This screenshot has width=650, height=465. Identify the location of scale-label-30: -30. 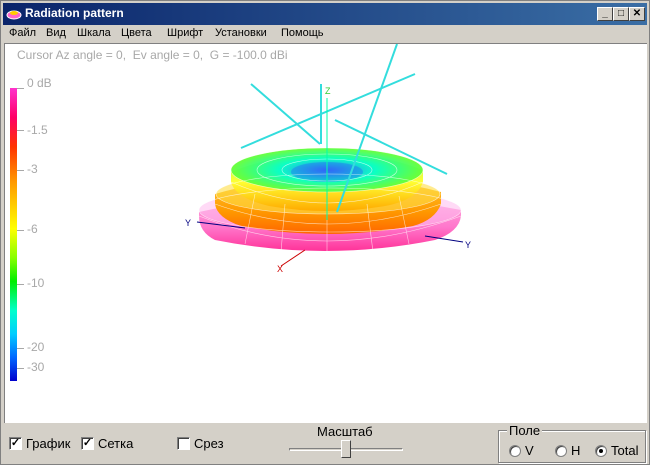
(36, 367).